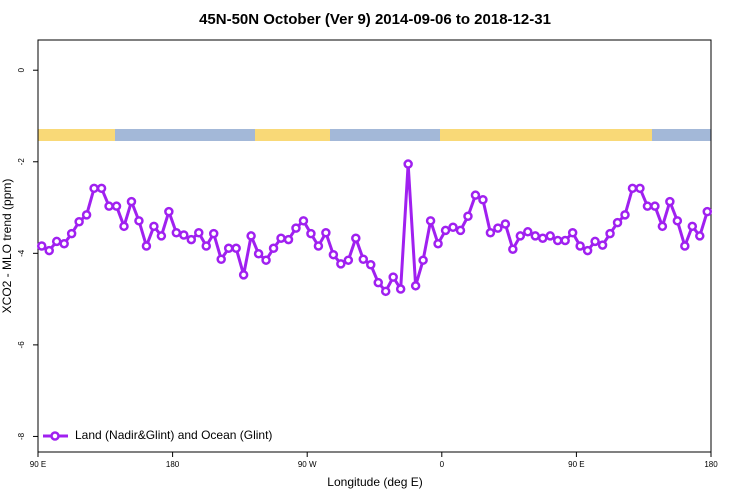  Describe the element at coordinates (374, 482) in the screenshot. I see `x-axis-title: Longitude (deg E)` at that location.